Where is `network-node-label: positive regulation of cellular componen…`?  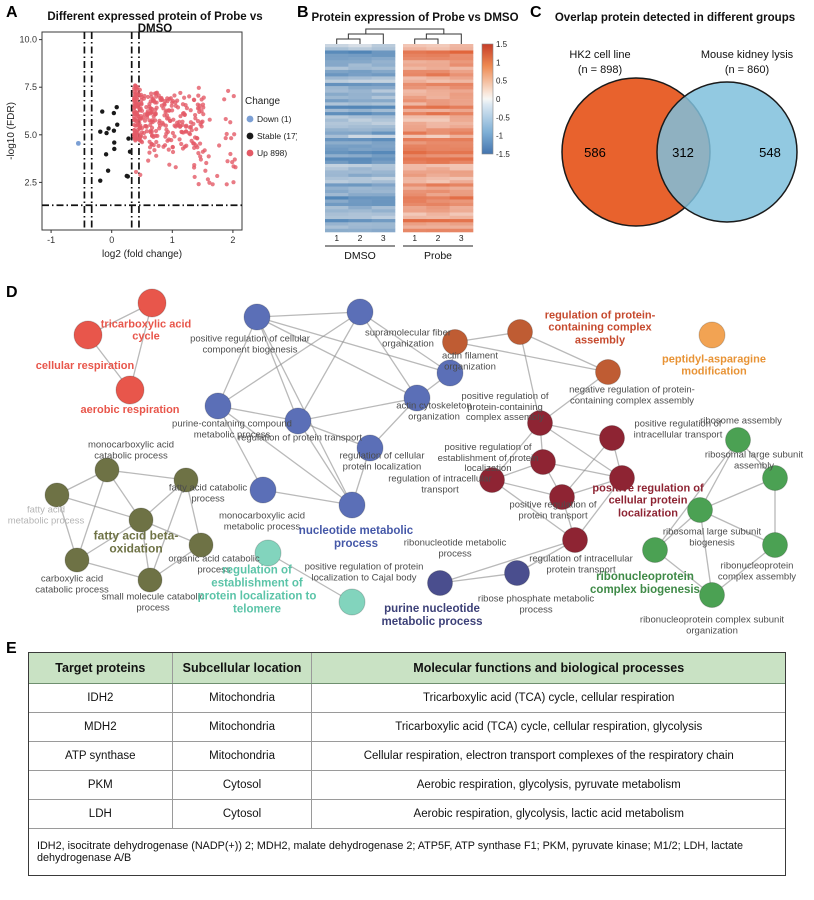 network-node-label: positive regulation of cellular componen… is located at coordinates (250, 344).